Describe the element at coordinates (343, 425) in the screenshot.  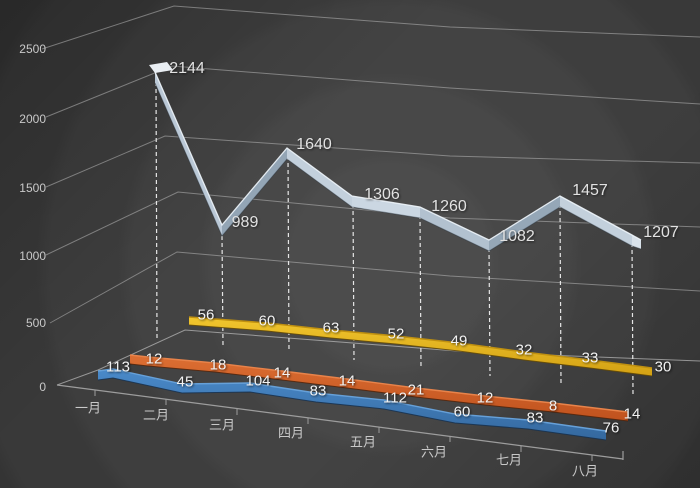
I see `category-axis-ticks` at that location.